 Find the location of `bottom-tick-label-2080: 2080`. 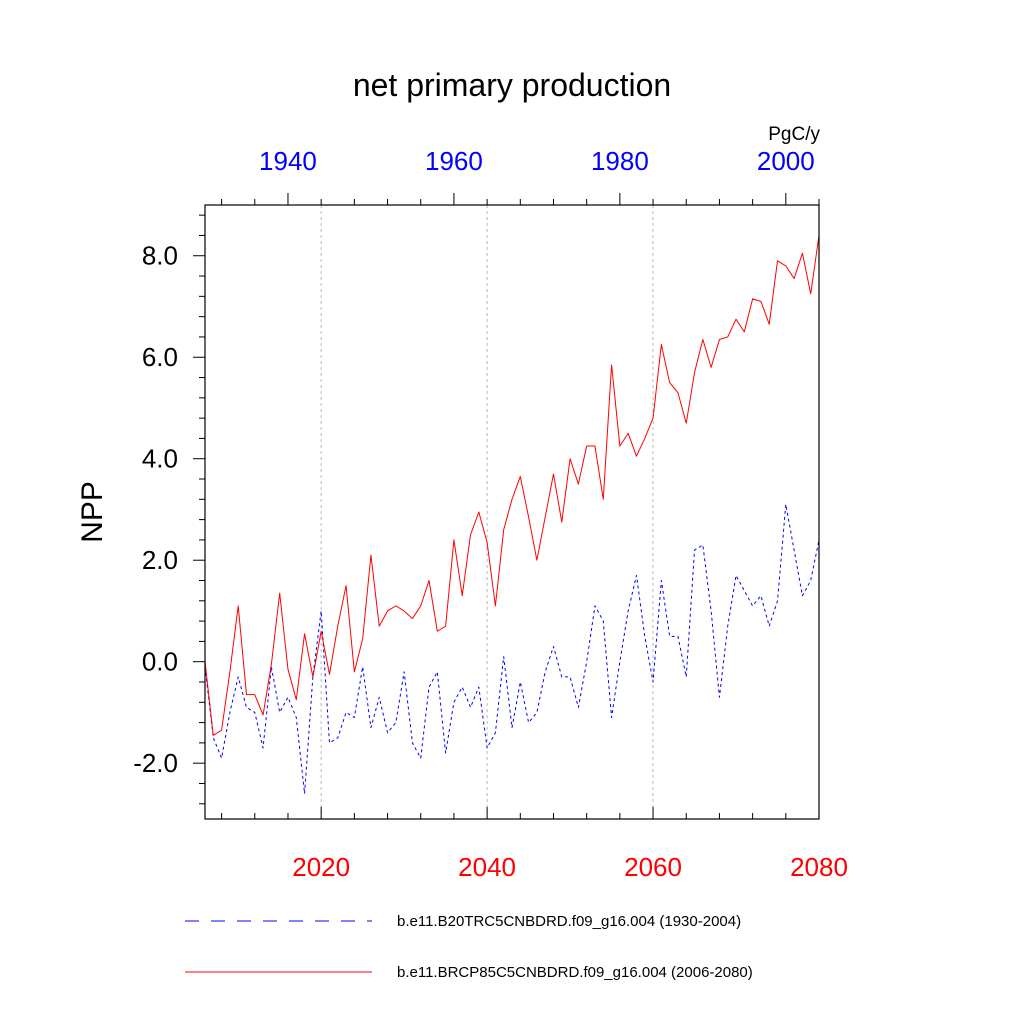

bottom-tick-label-2080: 2080 is located at coordinates (819, 867).